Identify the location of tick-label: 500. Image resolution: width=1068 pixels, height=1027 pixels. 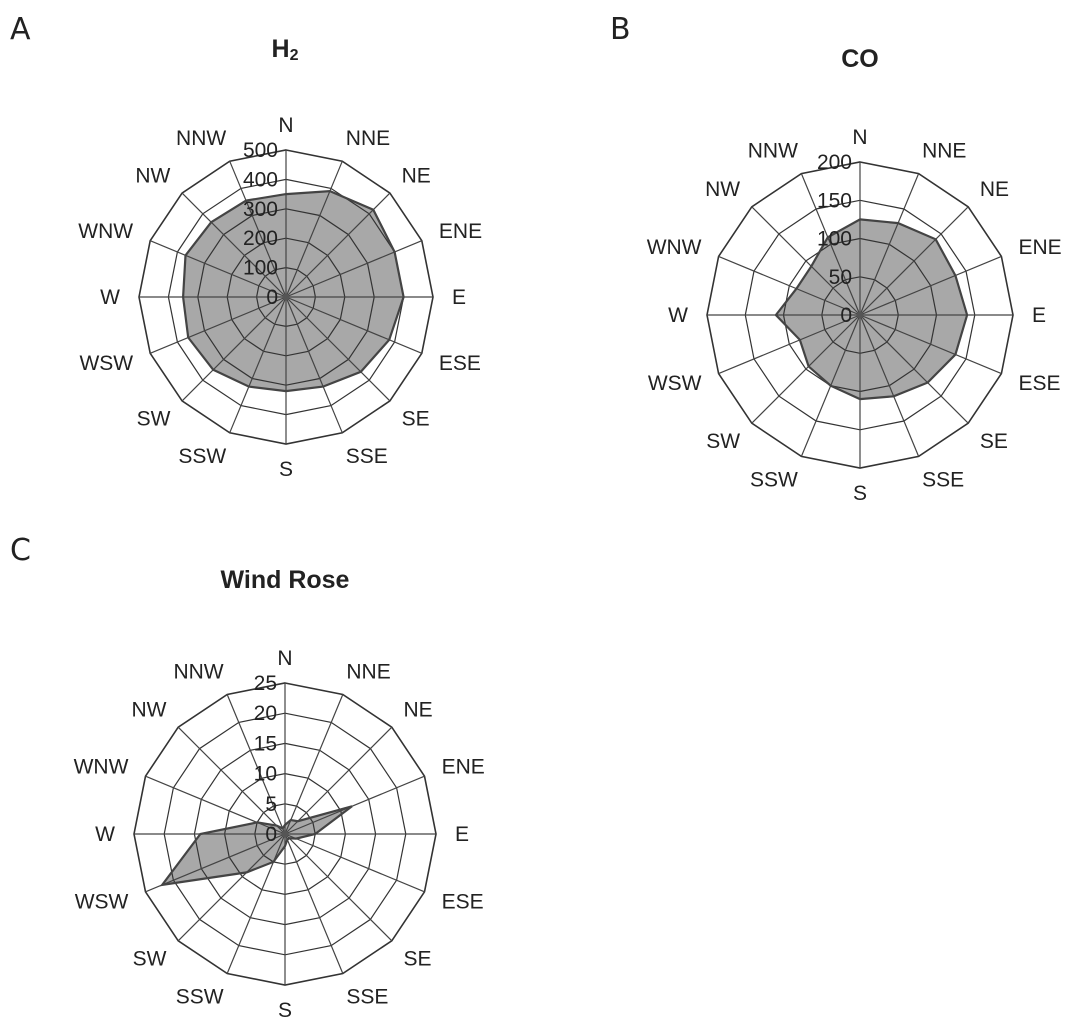
(260, 150).